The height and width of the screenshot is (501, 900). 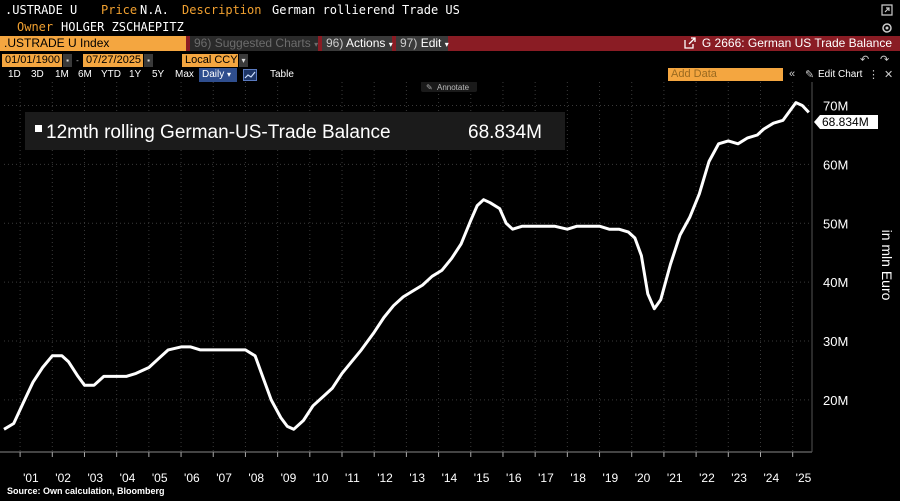 What do you see at coordinates (321, 478) in the screenshot?
I see `x-tick-label: '10` at bounding box center [321, 478].